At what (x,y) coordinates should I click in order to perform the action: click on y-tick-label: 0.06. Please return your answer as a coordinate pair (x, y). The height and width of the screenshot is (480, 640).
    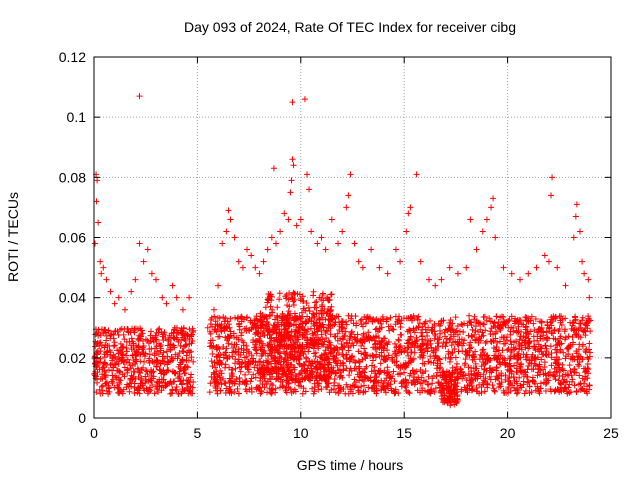
    Looking at the image, I should click on (72, 238).